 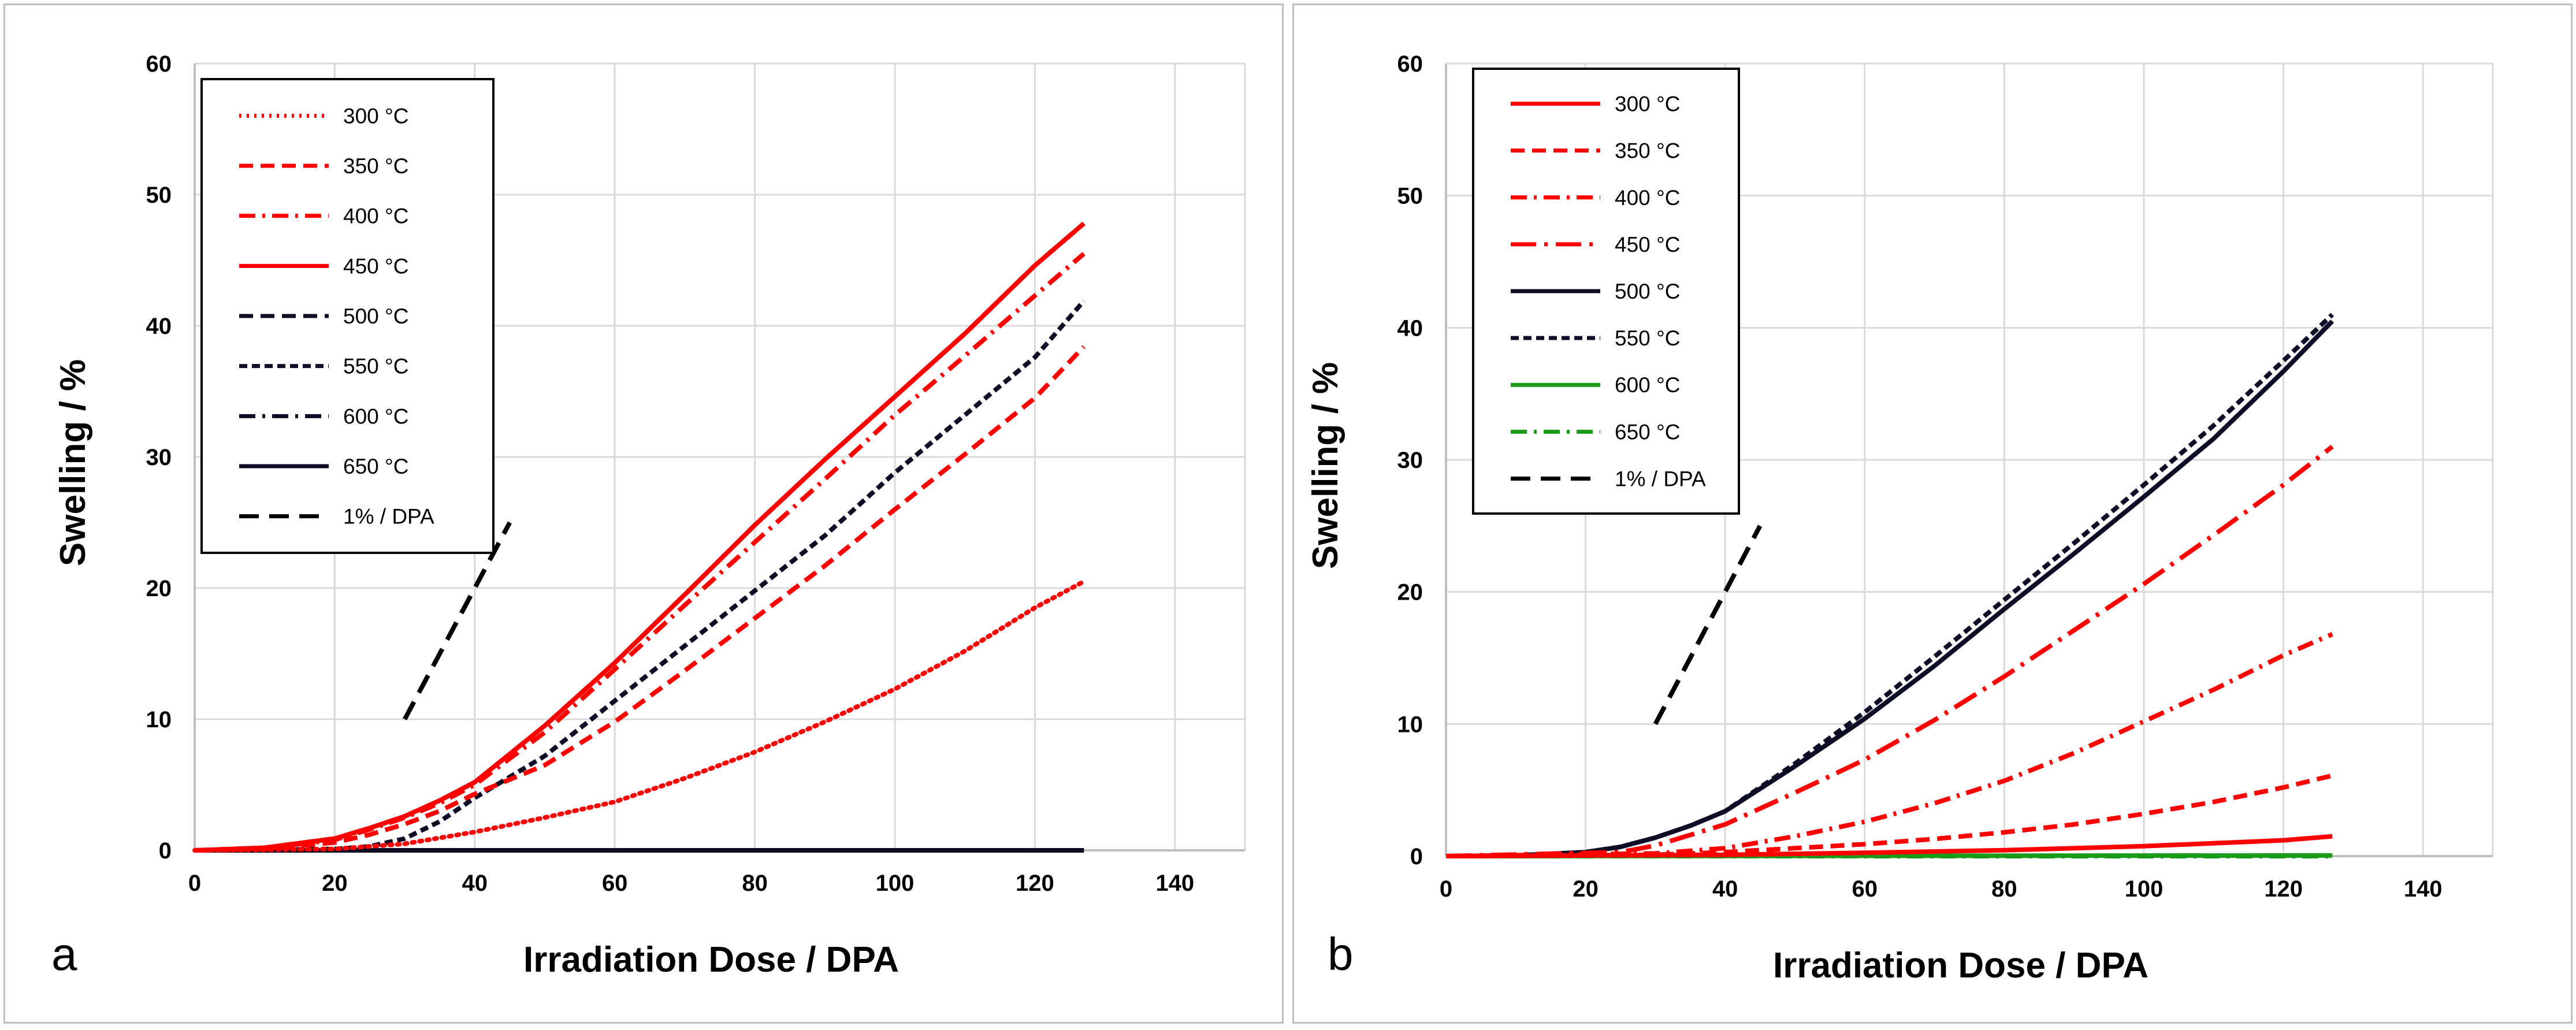 What do you see at coordinates (1341, 954) in the screenshot?
I see `panel-label: b` at bounding box center [1341, 954].